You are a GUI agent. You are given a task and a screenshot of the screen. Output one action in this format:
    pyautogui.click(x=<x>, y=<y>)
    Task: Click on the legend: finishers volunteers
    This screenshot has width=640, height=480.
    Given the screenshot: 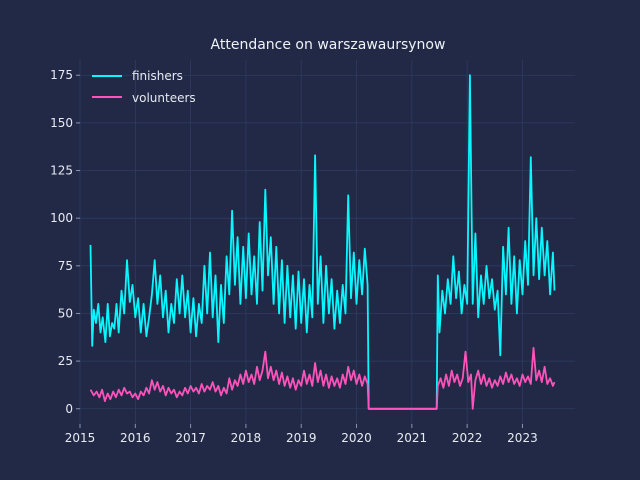 What is the action you would take?
    pyautogui.click(x=144, y=87)
    